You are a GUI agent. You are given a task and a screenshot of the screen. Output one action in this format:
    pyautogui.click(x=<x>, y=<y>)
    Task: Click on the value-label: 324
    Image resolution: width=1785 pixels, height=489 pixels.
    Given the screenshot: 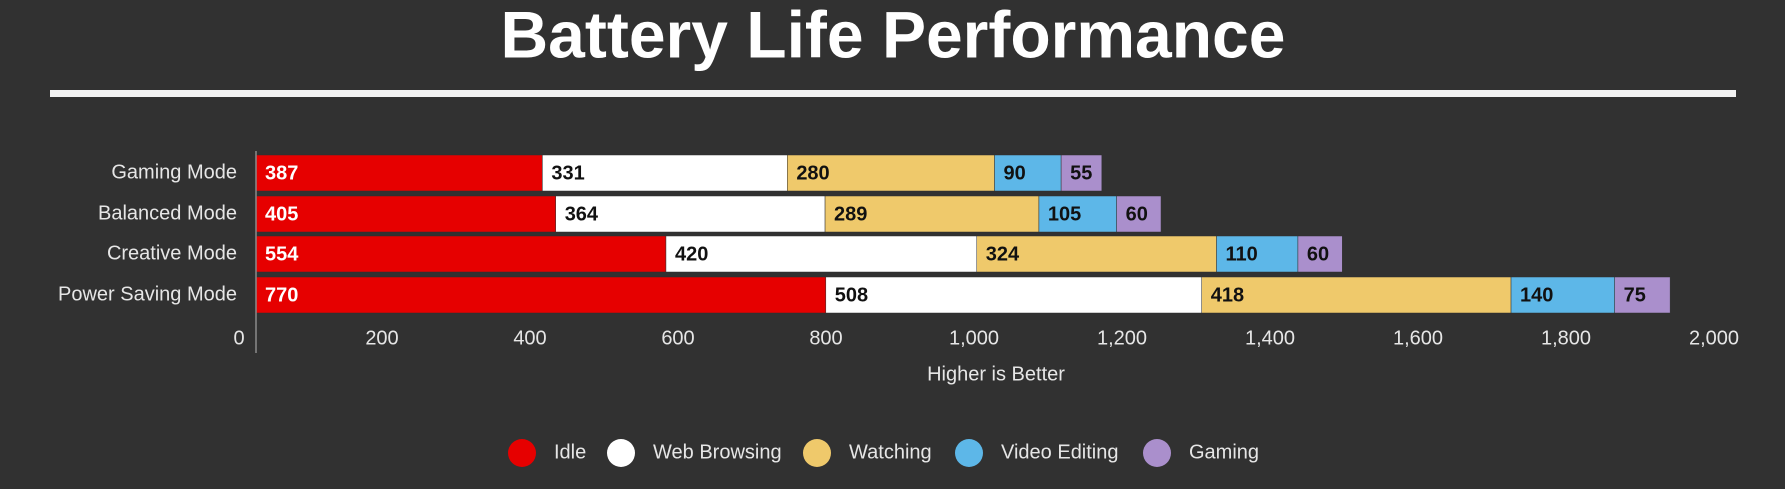 What is the action you would take?
    pyautogui.click(x=1003, y=254)
    